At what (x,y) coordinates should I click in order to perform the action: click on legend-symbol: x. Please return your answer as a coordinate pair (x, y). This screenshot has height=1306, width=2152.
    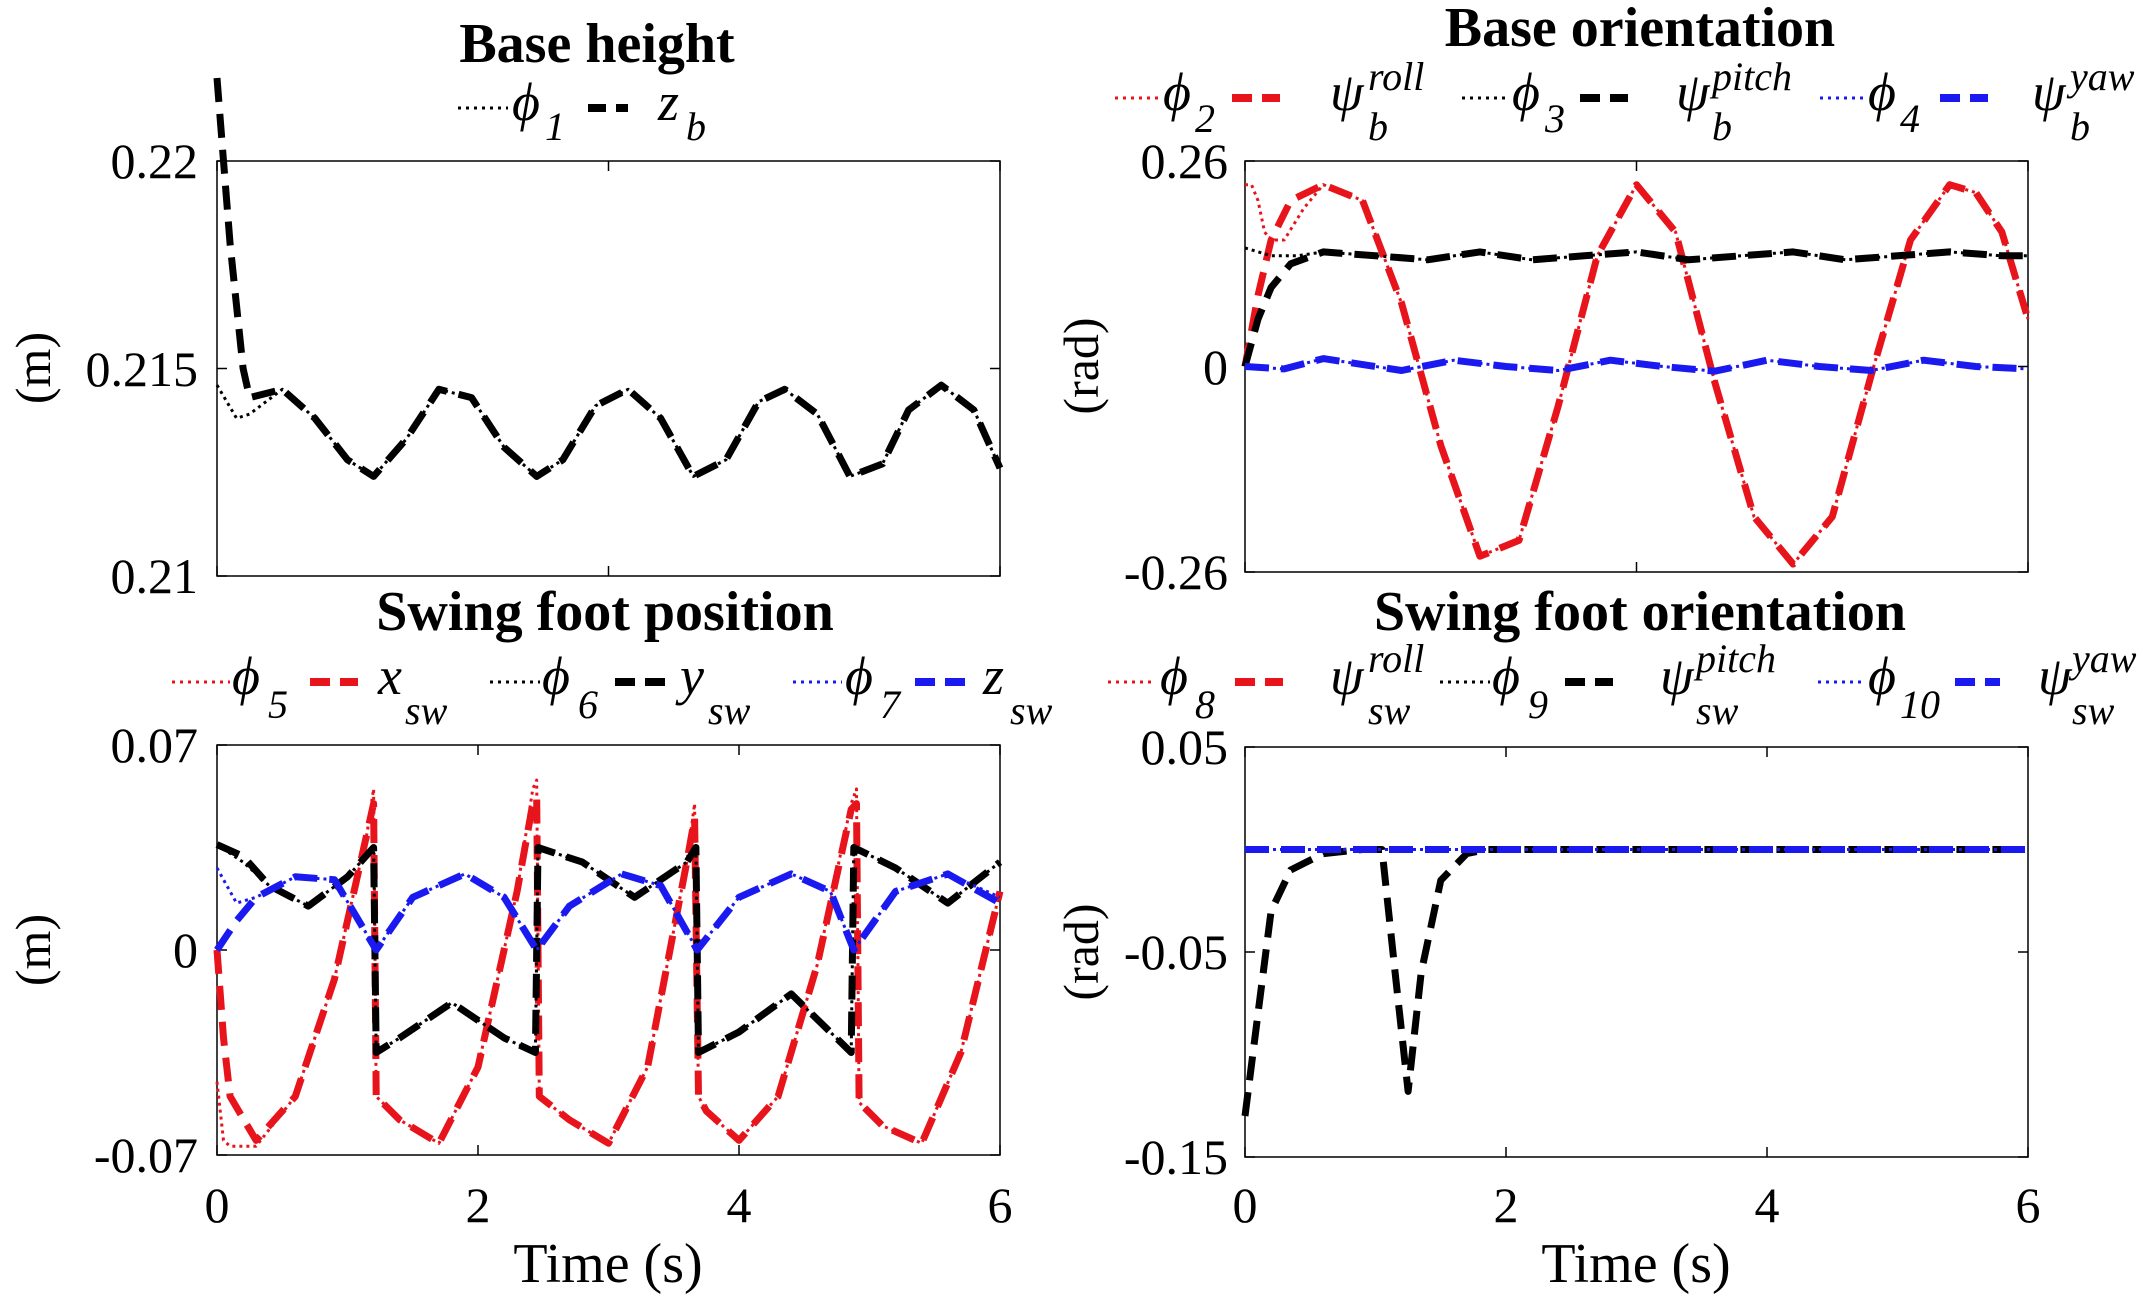
    Looking at the image, I should click on (389, 676).